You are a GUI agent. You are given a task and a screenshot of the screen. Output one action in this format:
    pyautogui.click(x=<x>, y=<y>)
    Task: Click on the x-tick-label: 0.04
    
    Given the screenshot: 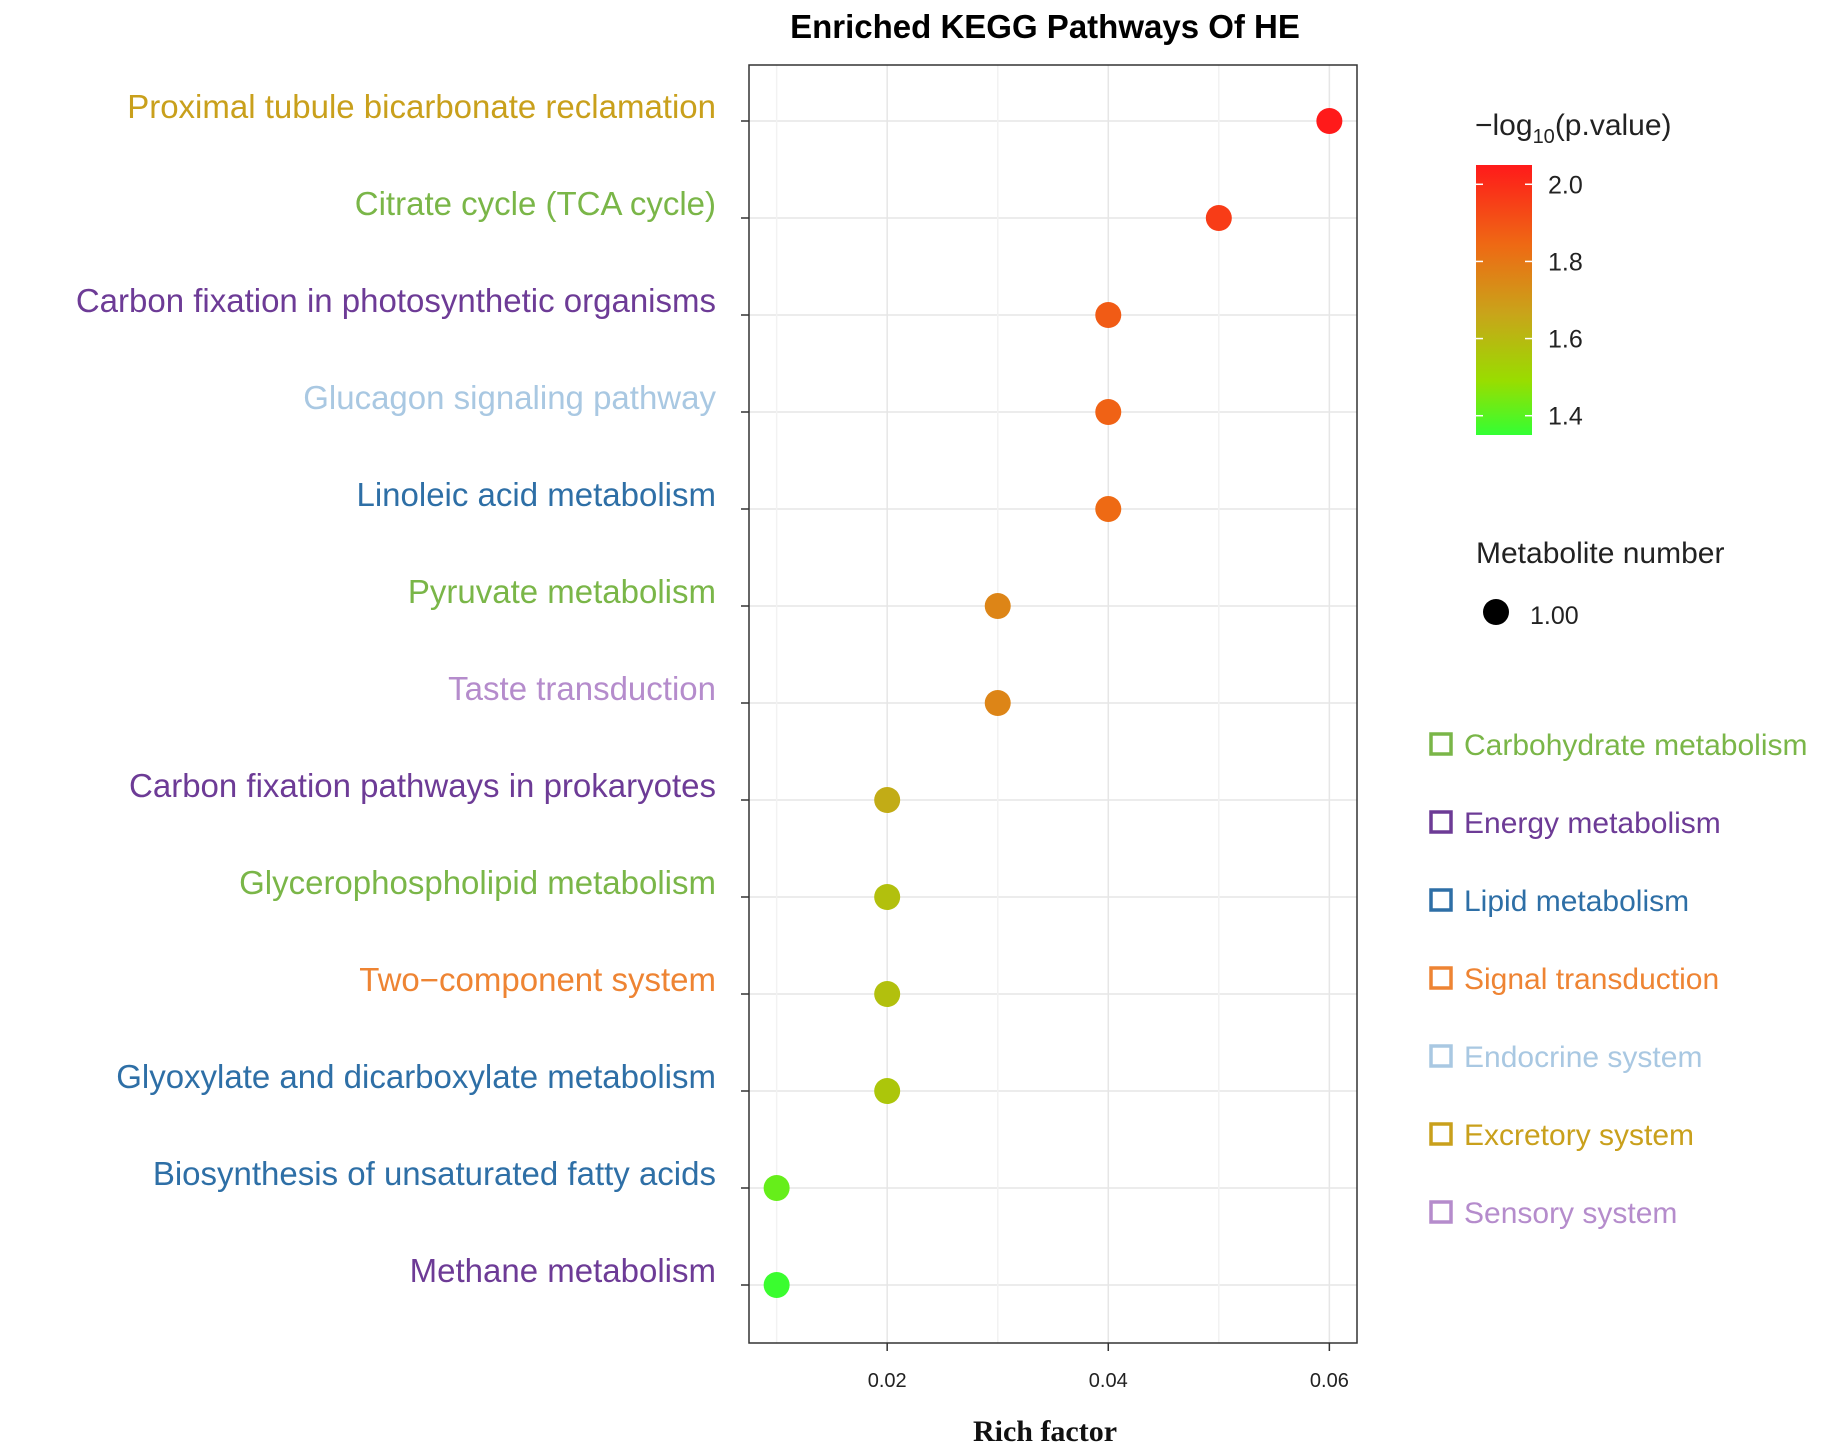 What is the action you would take?
    pyautogui.click(x=1108, y=1381)
    